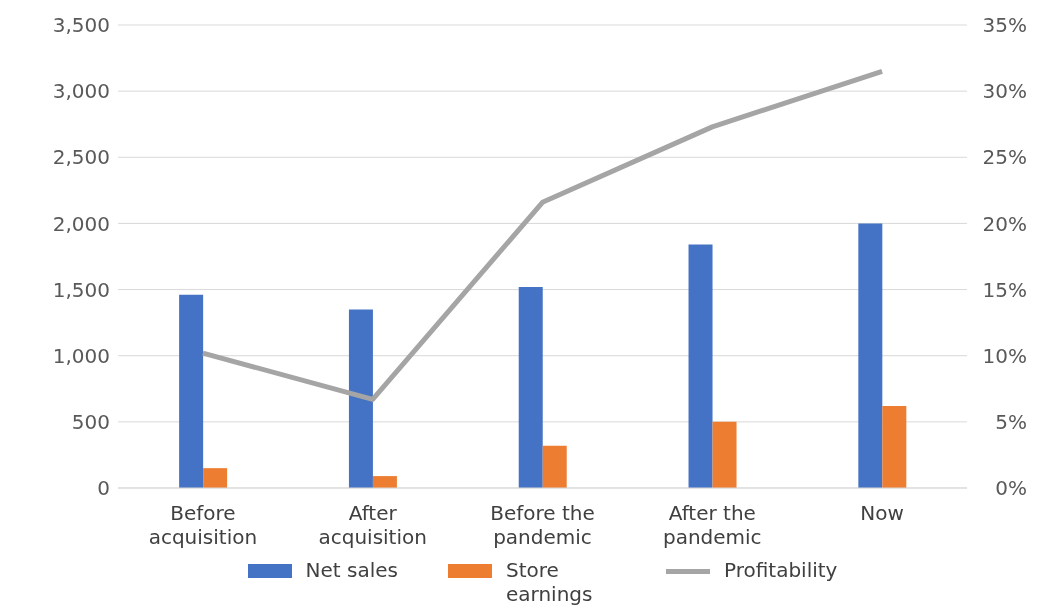 This screenshot has width=1045, height=616. I want to click on y-tick-label: 1,500, so click(81, 289).